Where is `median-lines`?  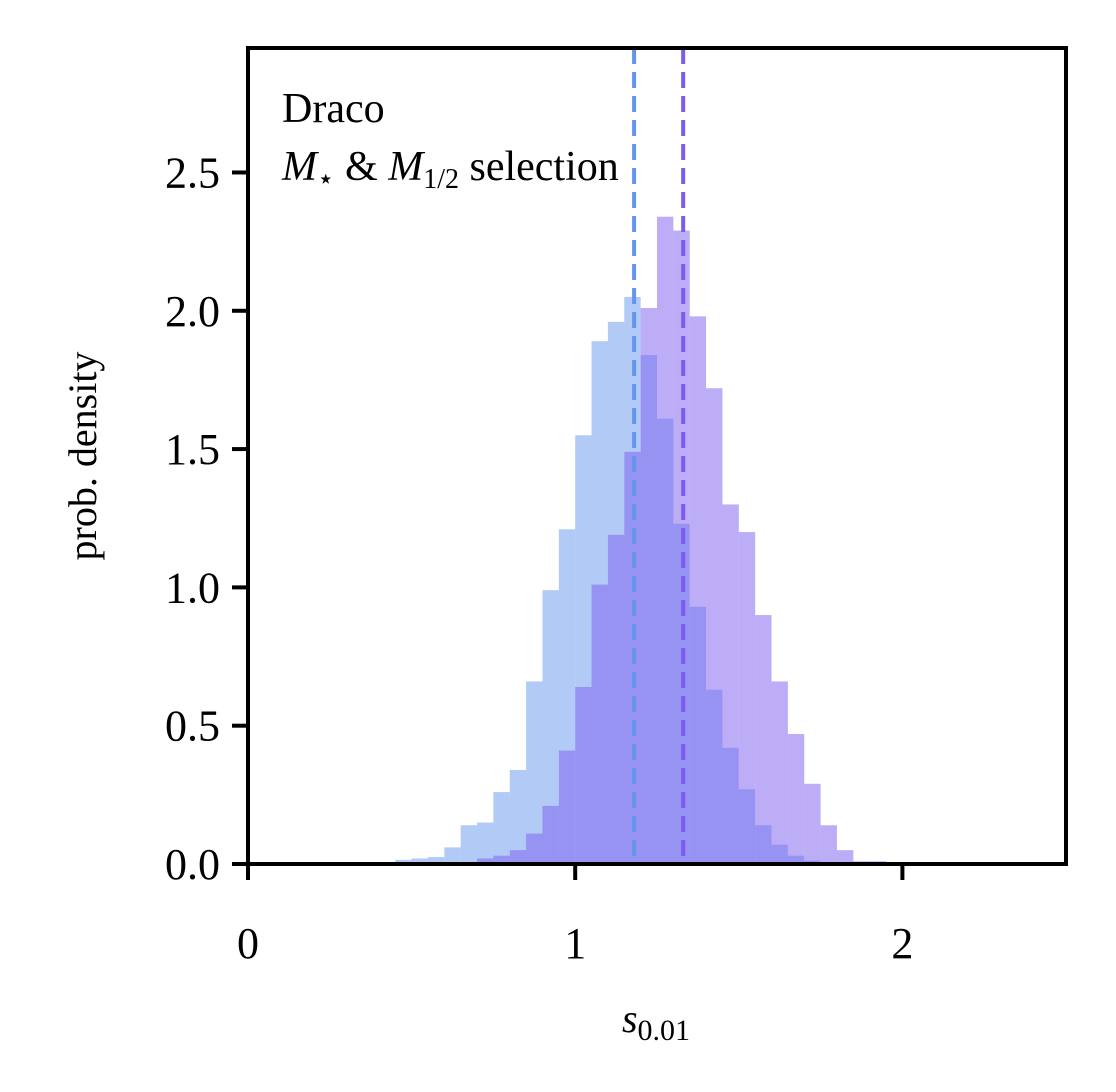
median-lines is located at coordinates (659, 456).